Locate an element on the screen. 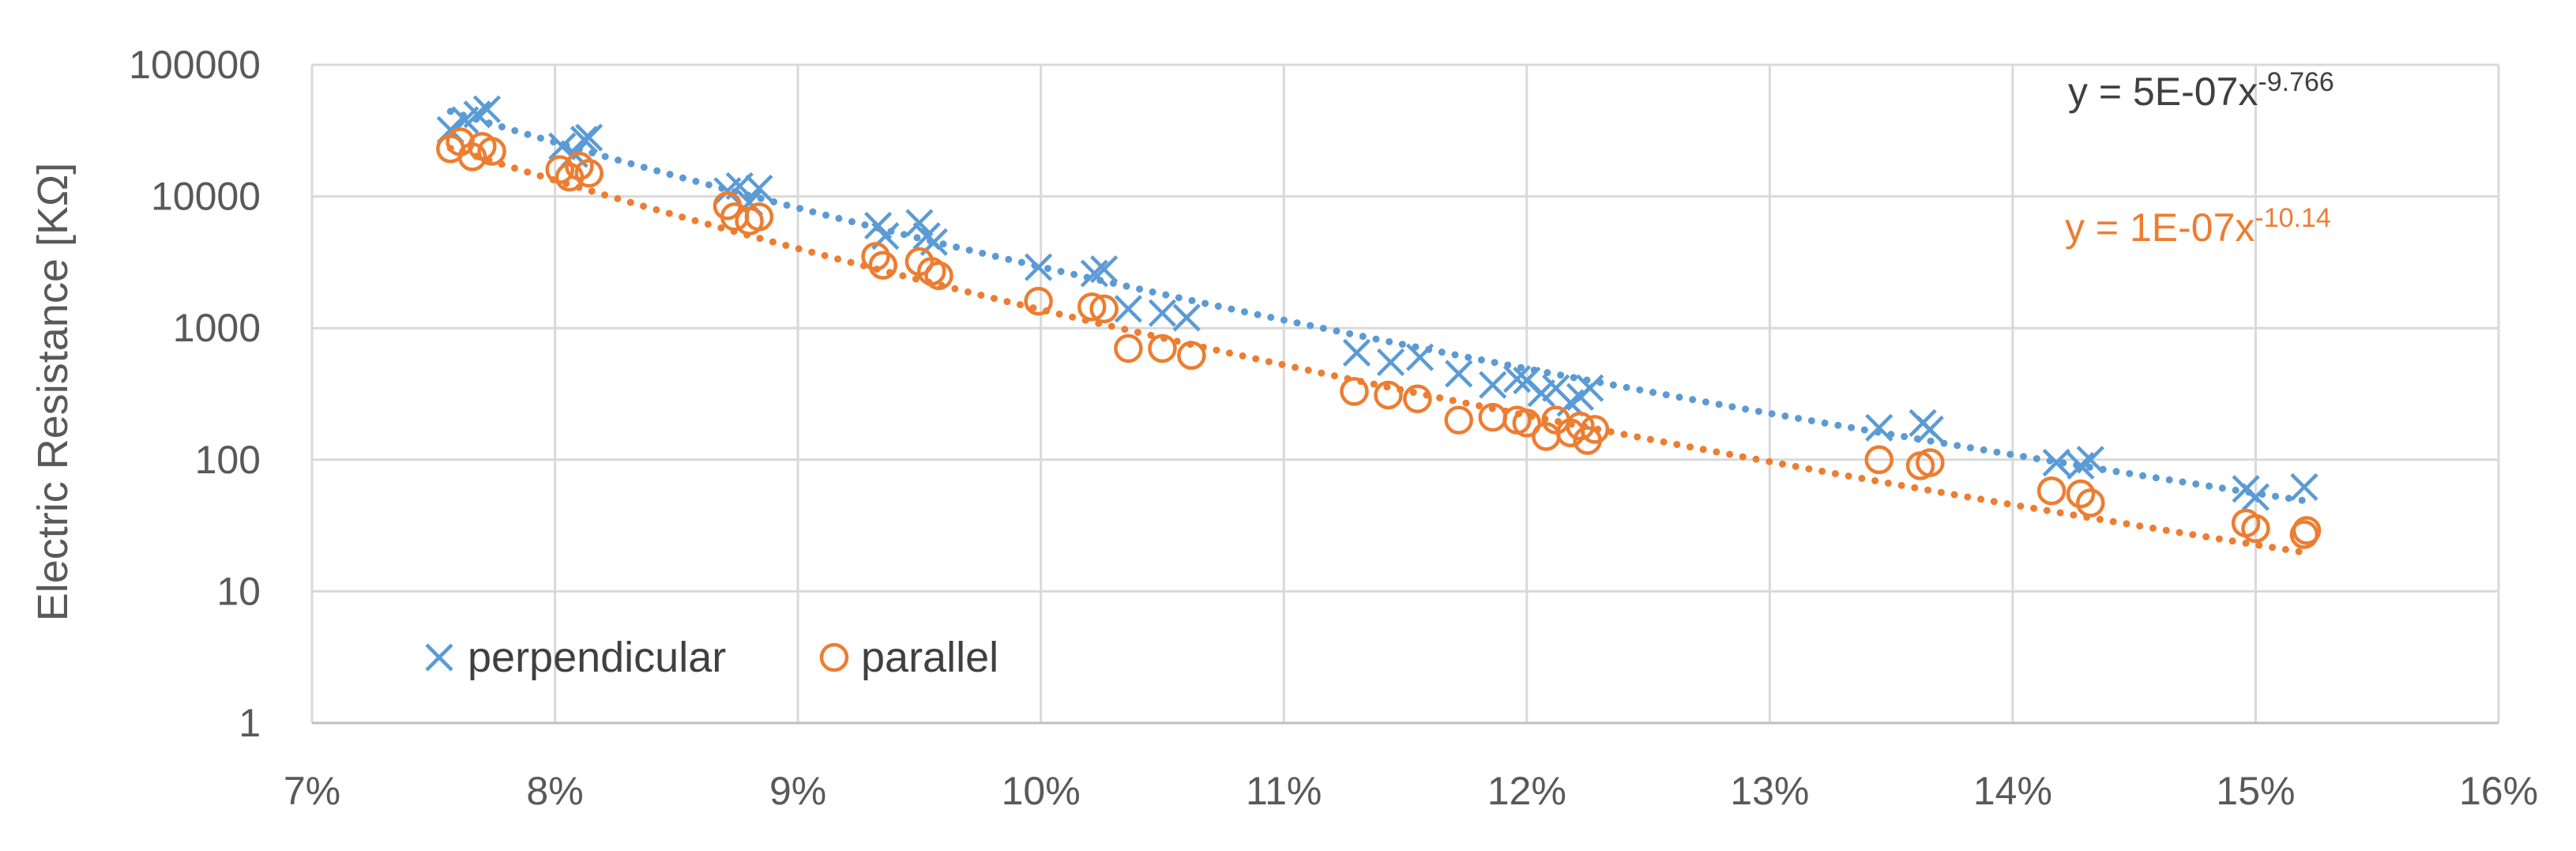 The image size is (2576, 851). x-tick-label: 15% is located at coordinates (2256, 791).